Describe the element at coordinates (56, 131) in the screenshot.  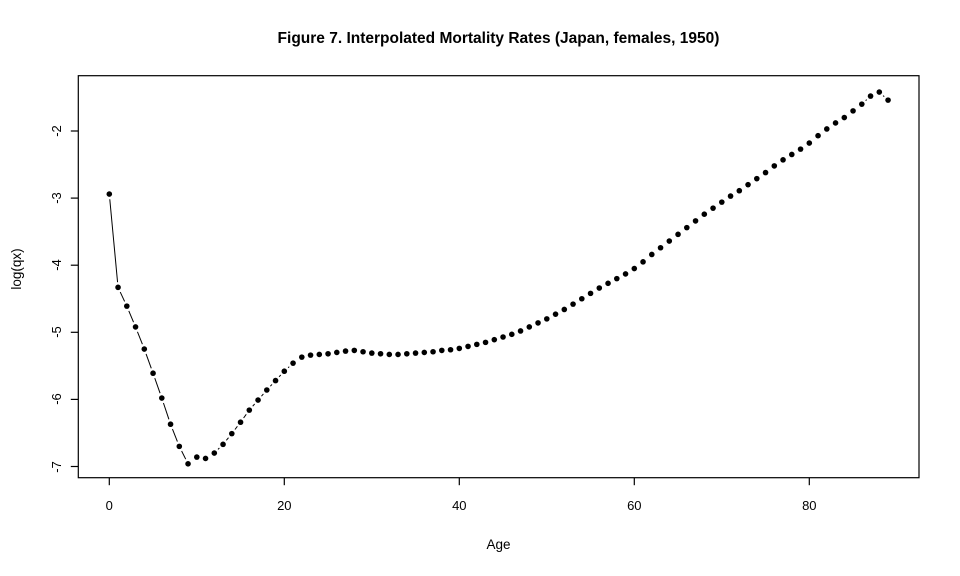
I see `y-tick-label: -2` at that location.